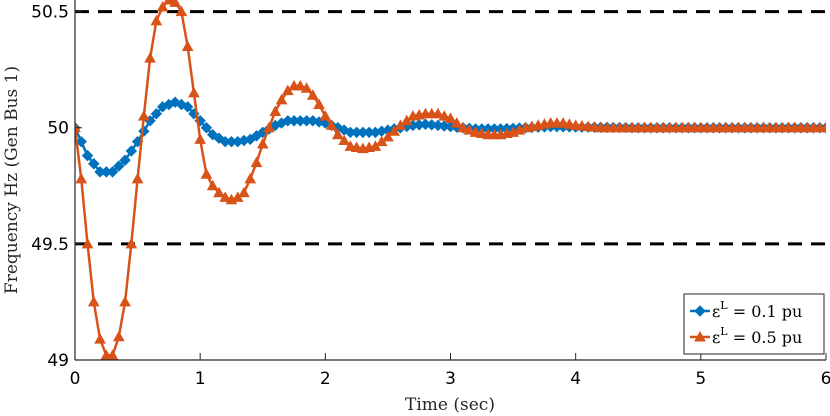  Describe the element at coordinates (700, 379) in the screenshot. I see `x-tick-label: 5` at that location.